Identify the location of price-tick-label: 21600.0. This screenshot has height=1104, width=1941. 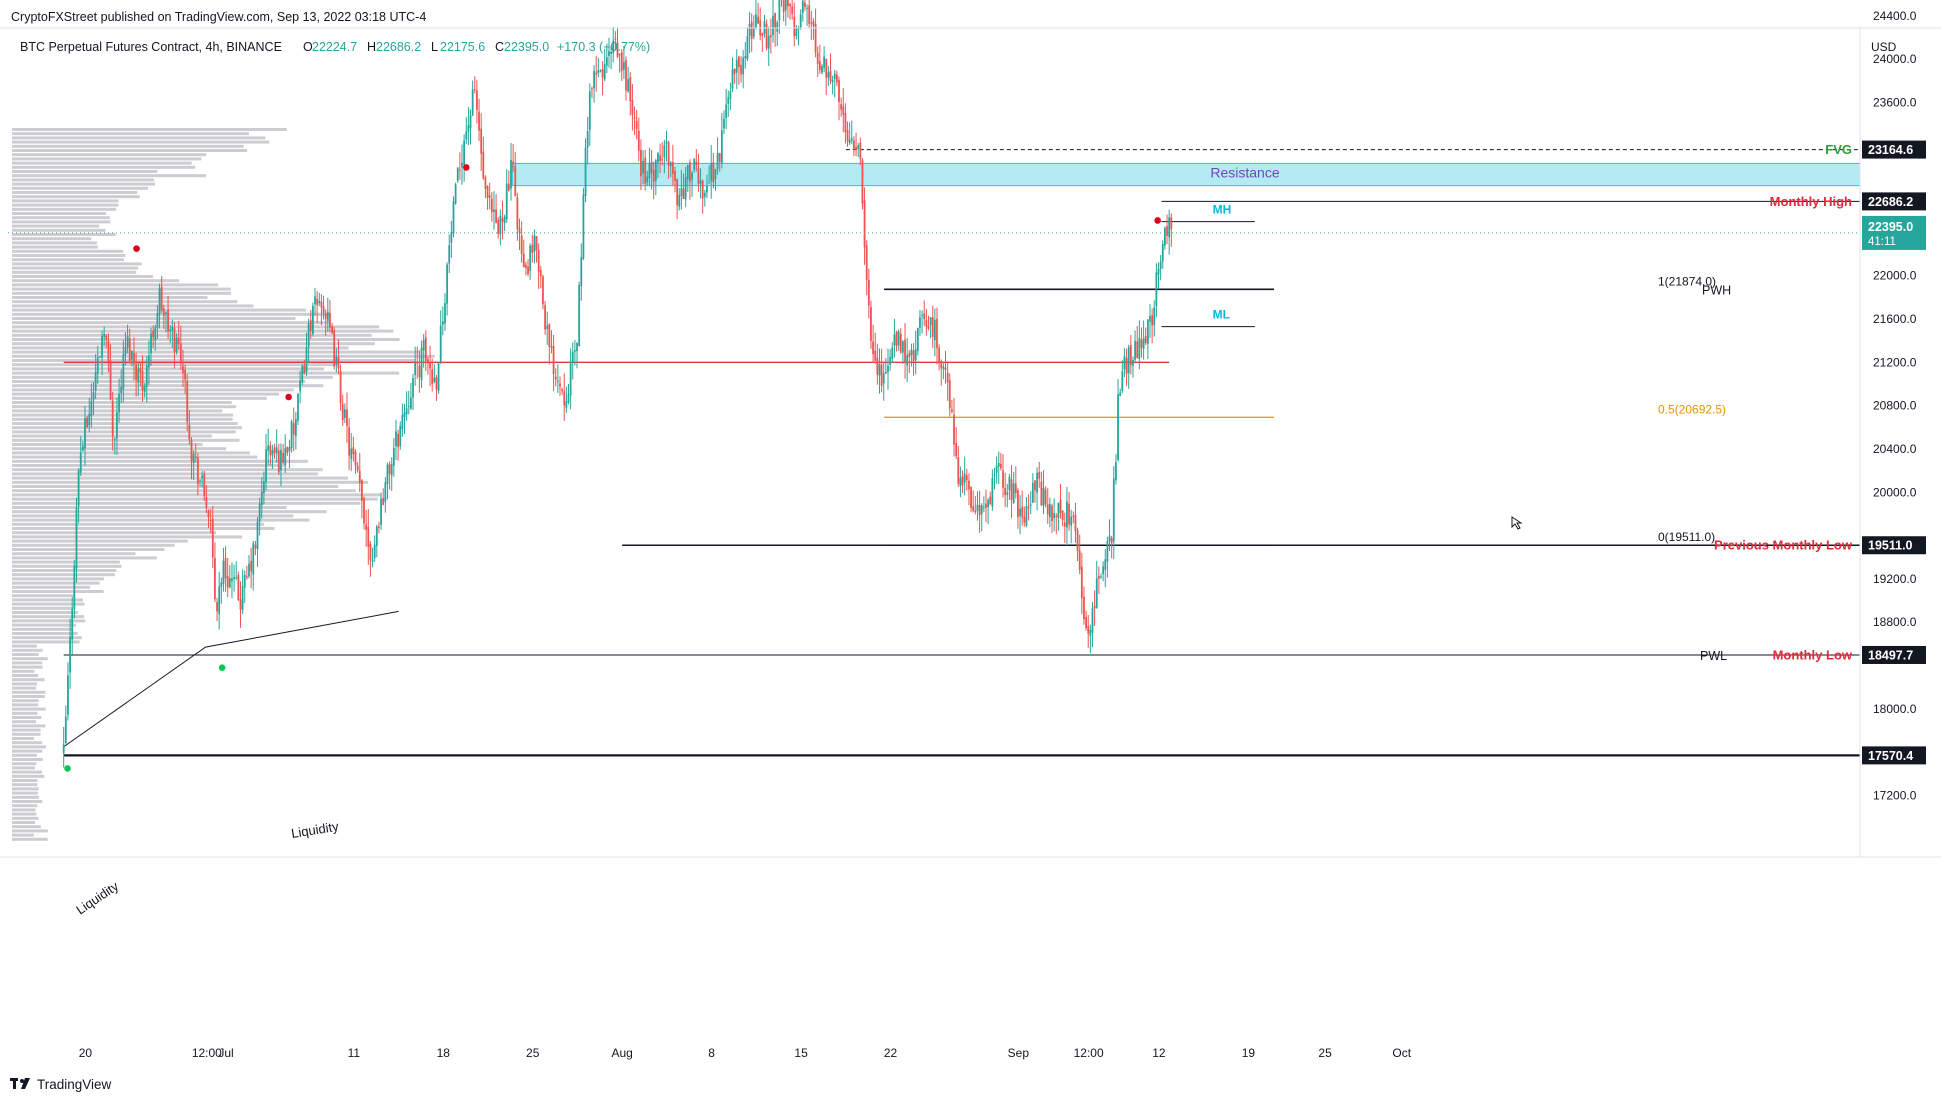
(1895, 319).